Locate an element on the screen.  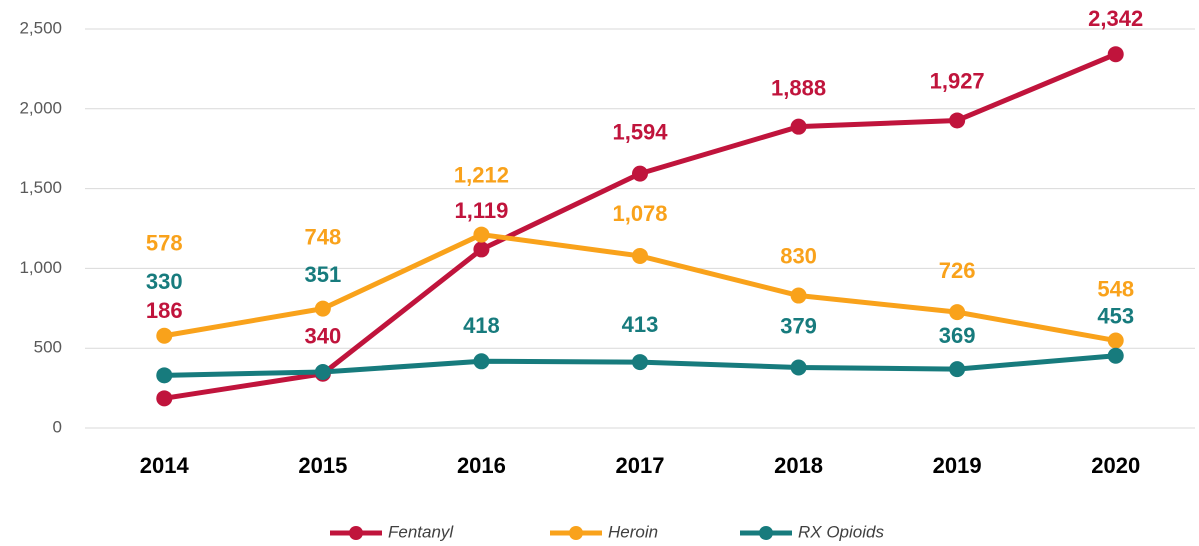
legend-label: RX Opioids is located at coordinates (841, 531).